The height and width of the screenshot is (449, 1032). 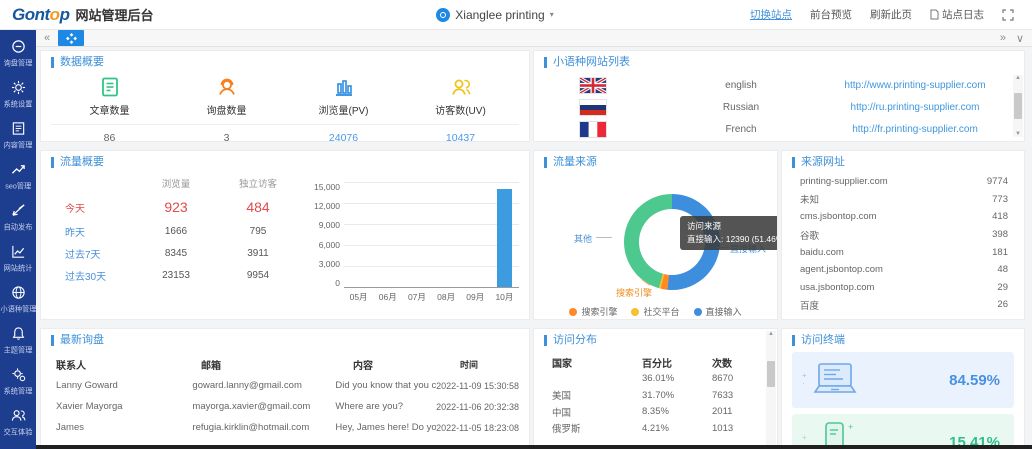 What do you see at coordinates (267, 366) in the screenshot?
I see `inquiries-table-header: 联系人 邮箱 内容 时间` at bounding box center [267, 366].